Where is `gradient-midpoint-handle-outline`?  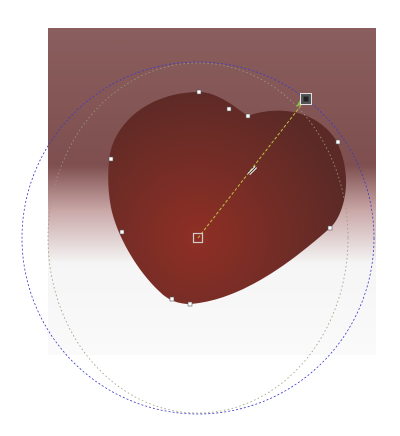
gradient-midpoint-handle-outline is located at coordinates (252, 170).